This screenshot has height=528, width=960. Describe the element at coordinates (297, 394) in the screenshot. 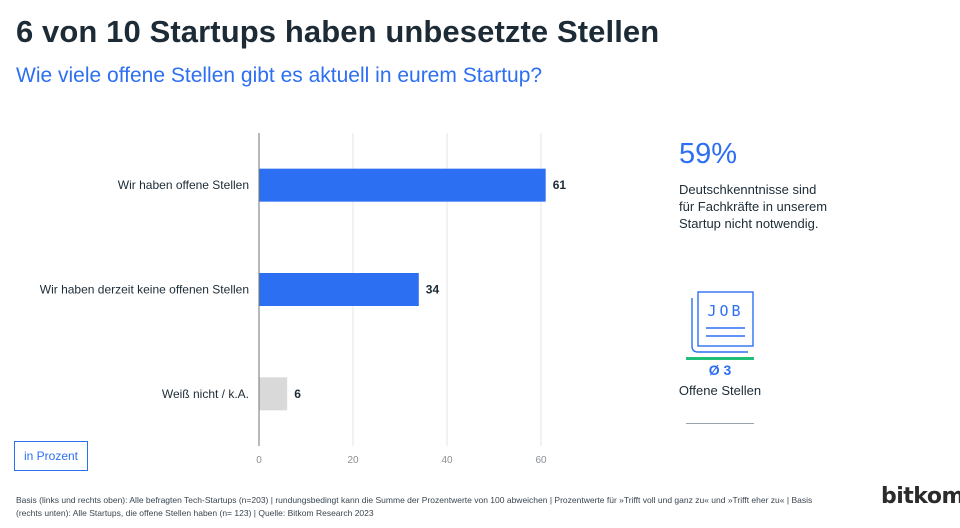

I see `value-label: 6` at that location.